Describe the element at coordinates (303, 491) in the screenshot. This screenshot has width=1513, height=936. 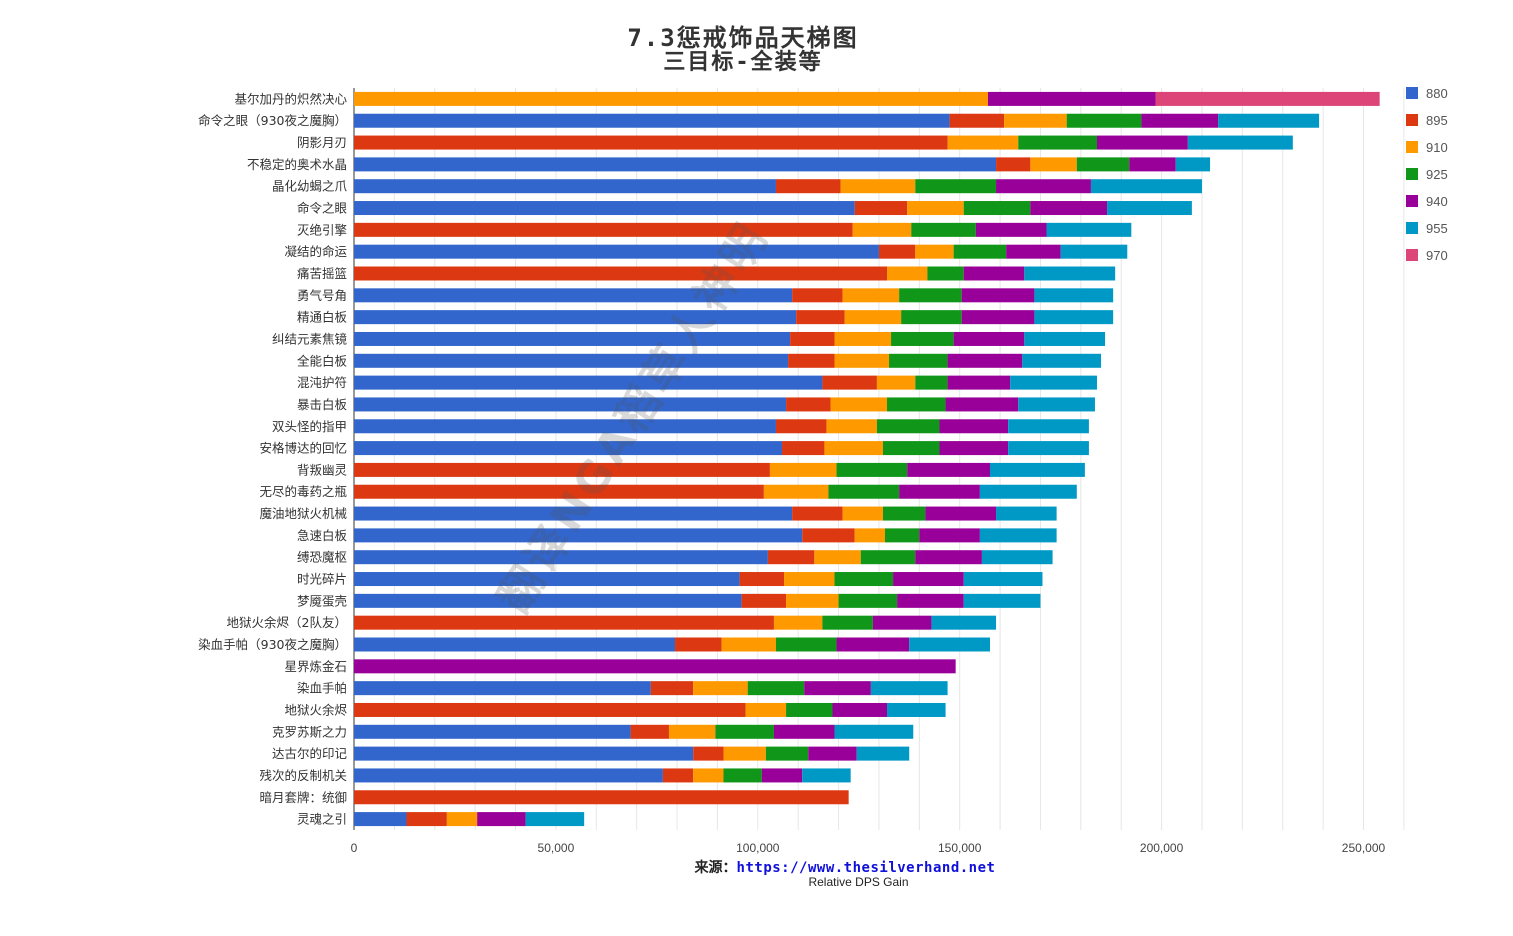
I see `category-label: 无尽的毒药之瓶` at that location.